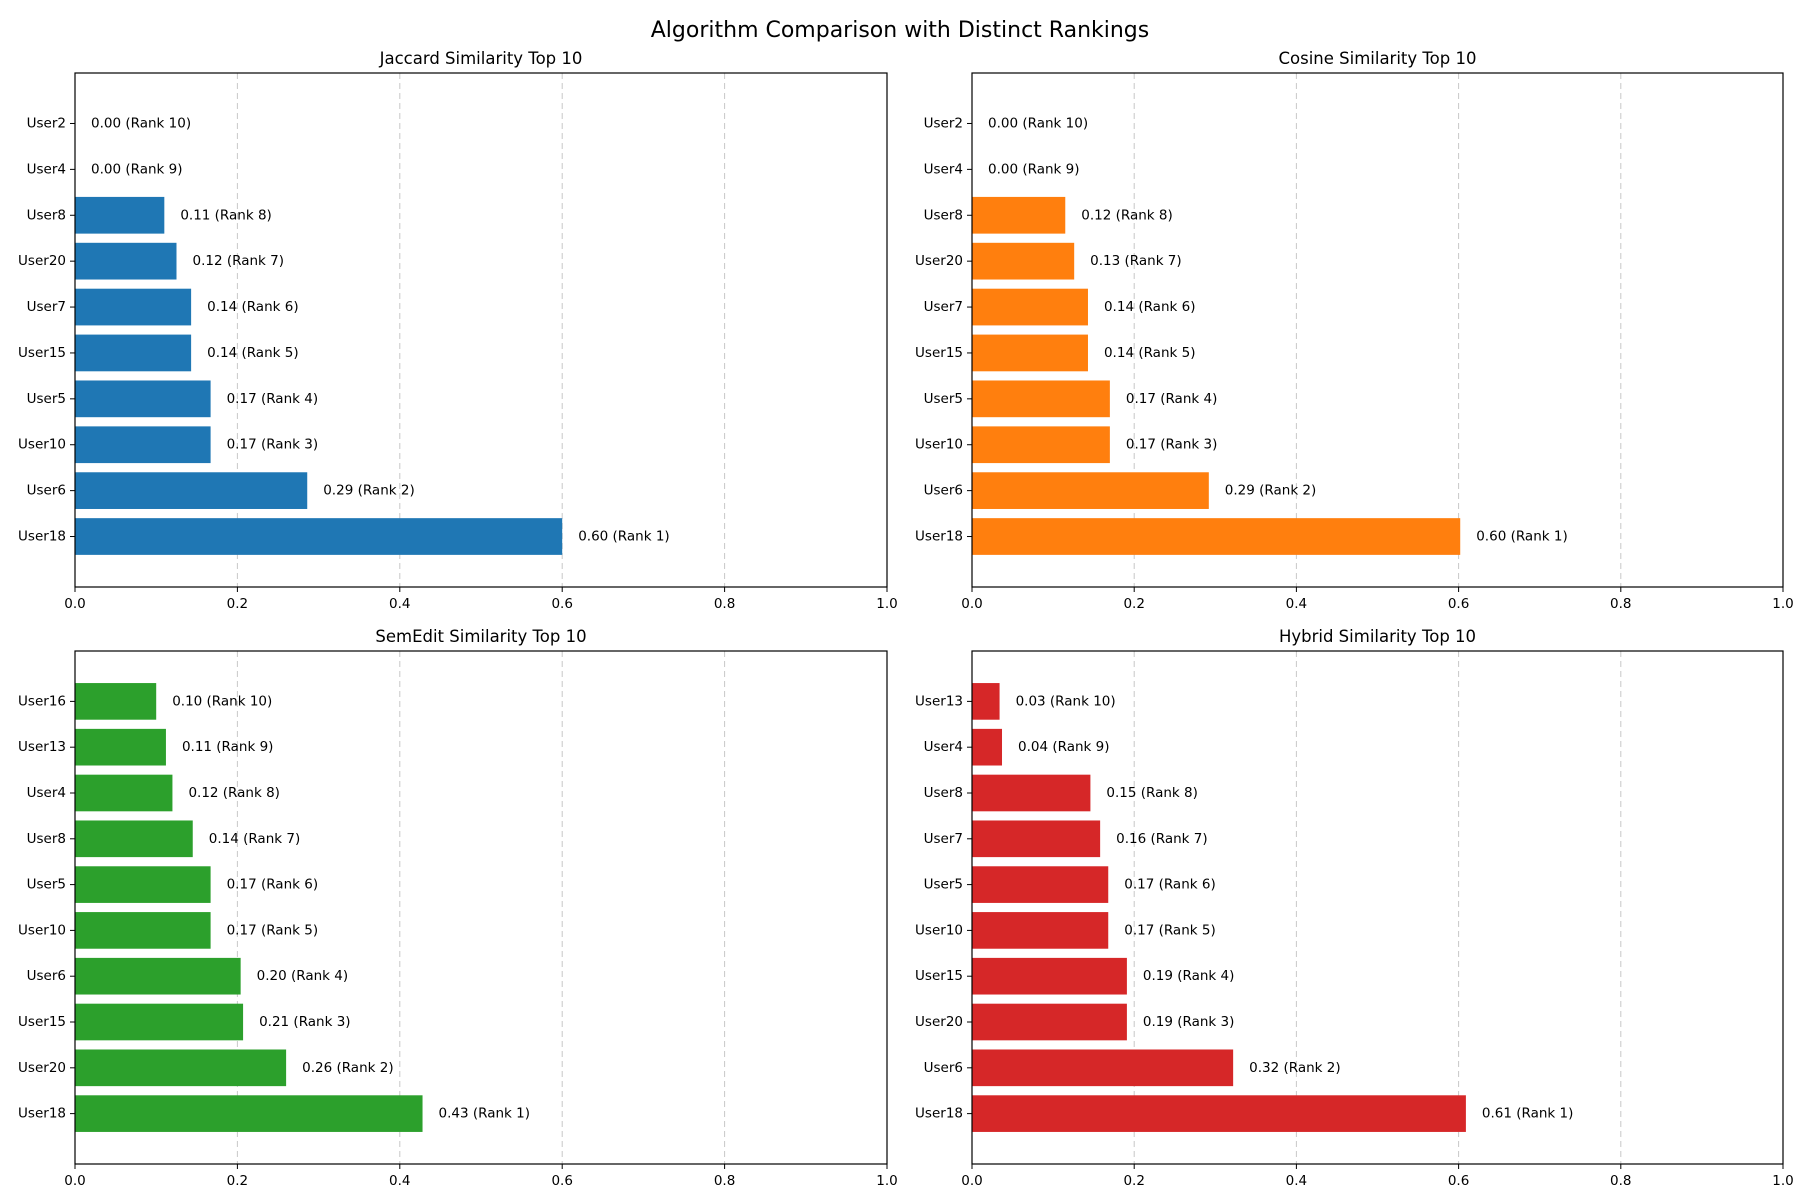 This screenshot has height=1200, width=1800. What do you see at coordinates (253, 353) in the screenshot?
I see `data-label: 0.14 (Rank 5)` at bounding box center [253, 353].